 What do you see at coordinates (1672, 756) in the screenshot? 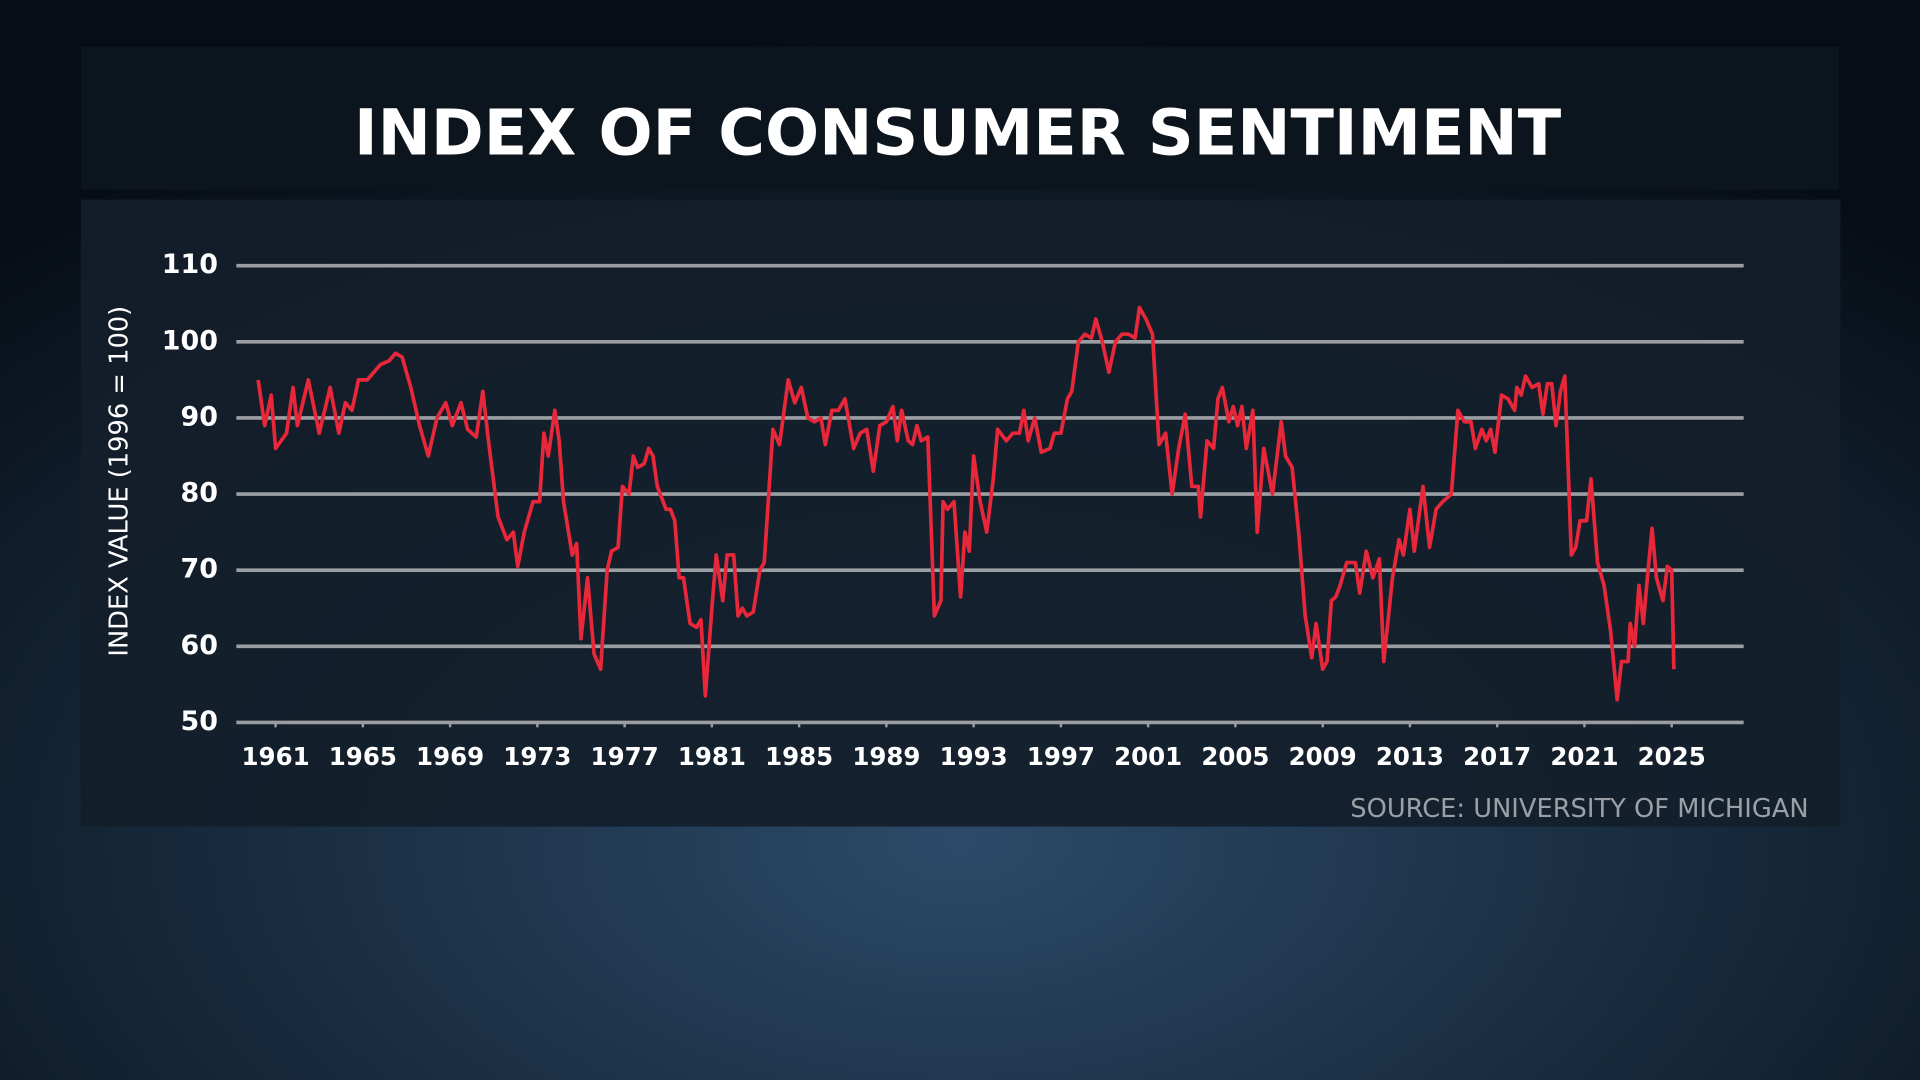
I see `x-tick-label: 2025` at bounding box center [1672, 756].